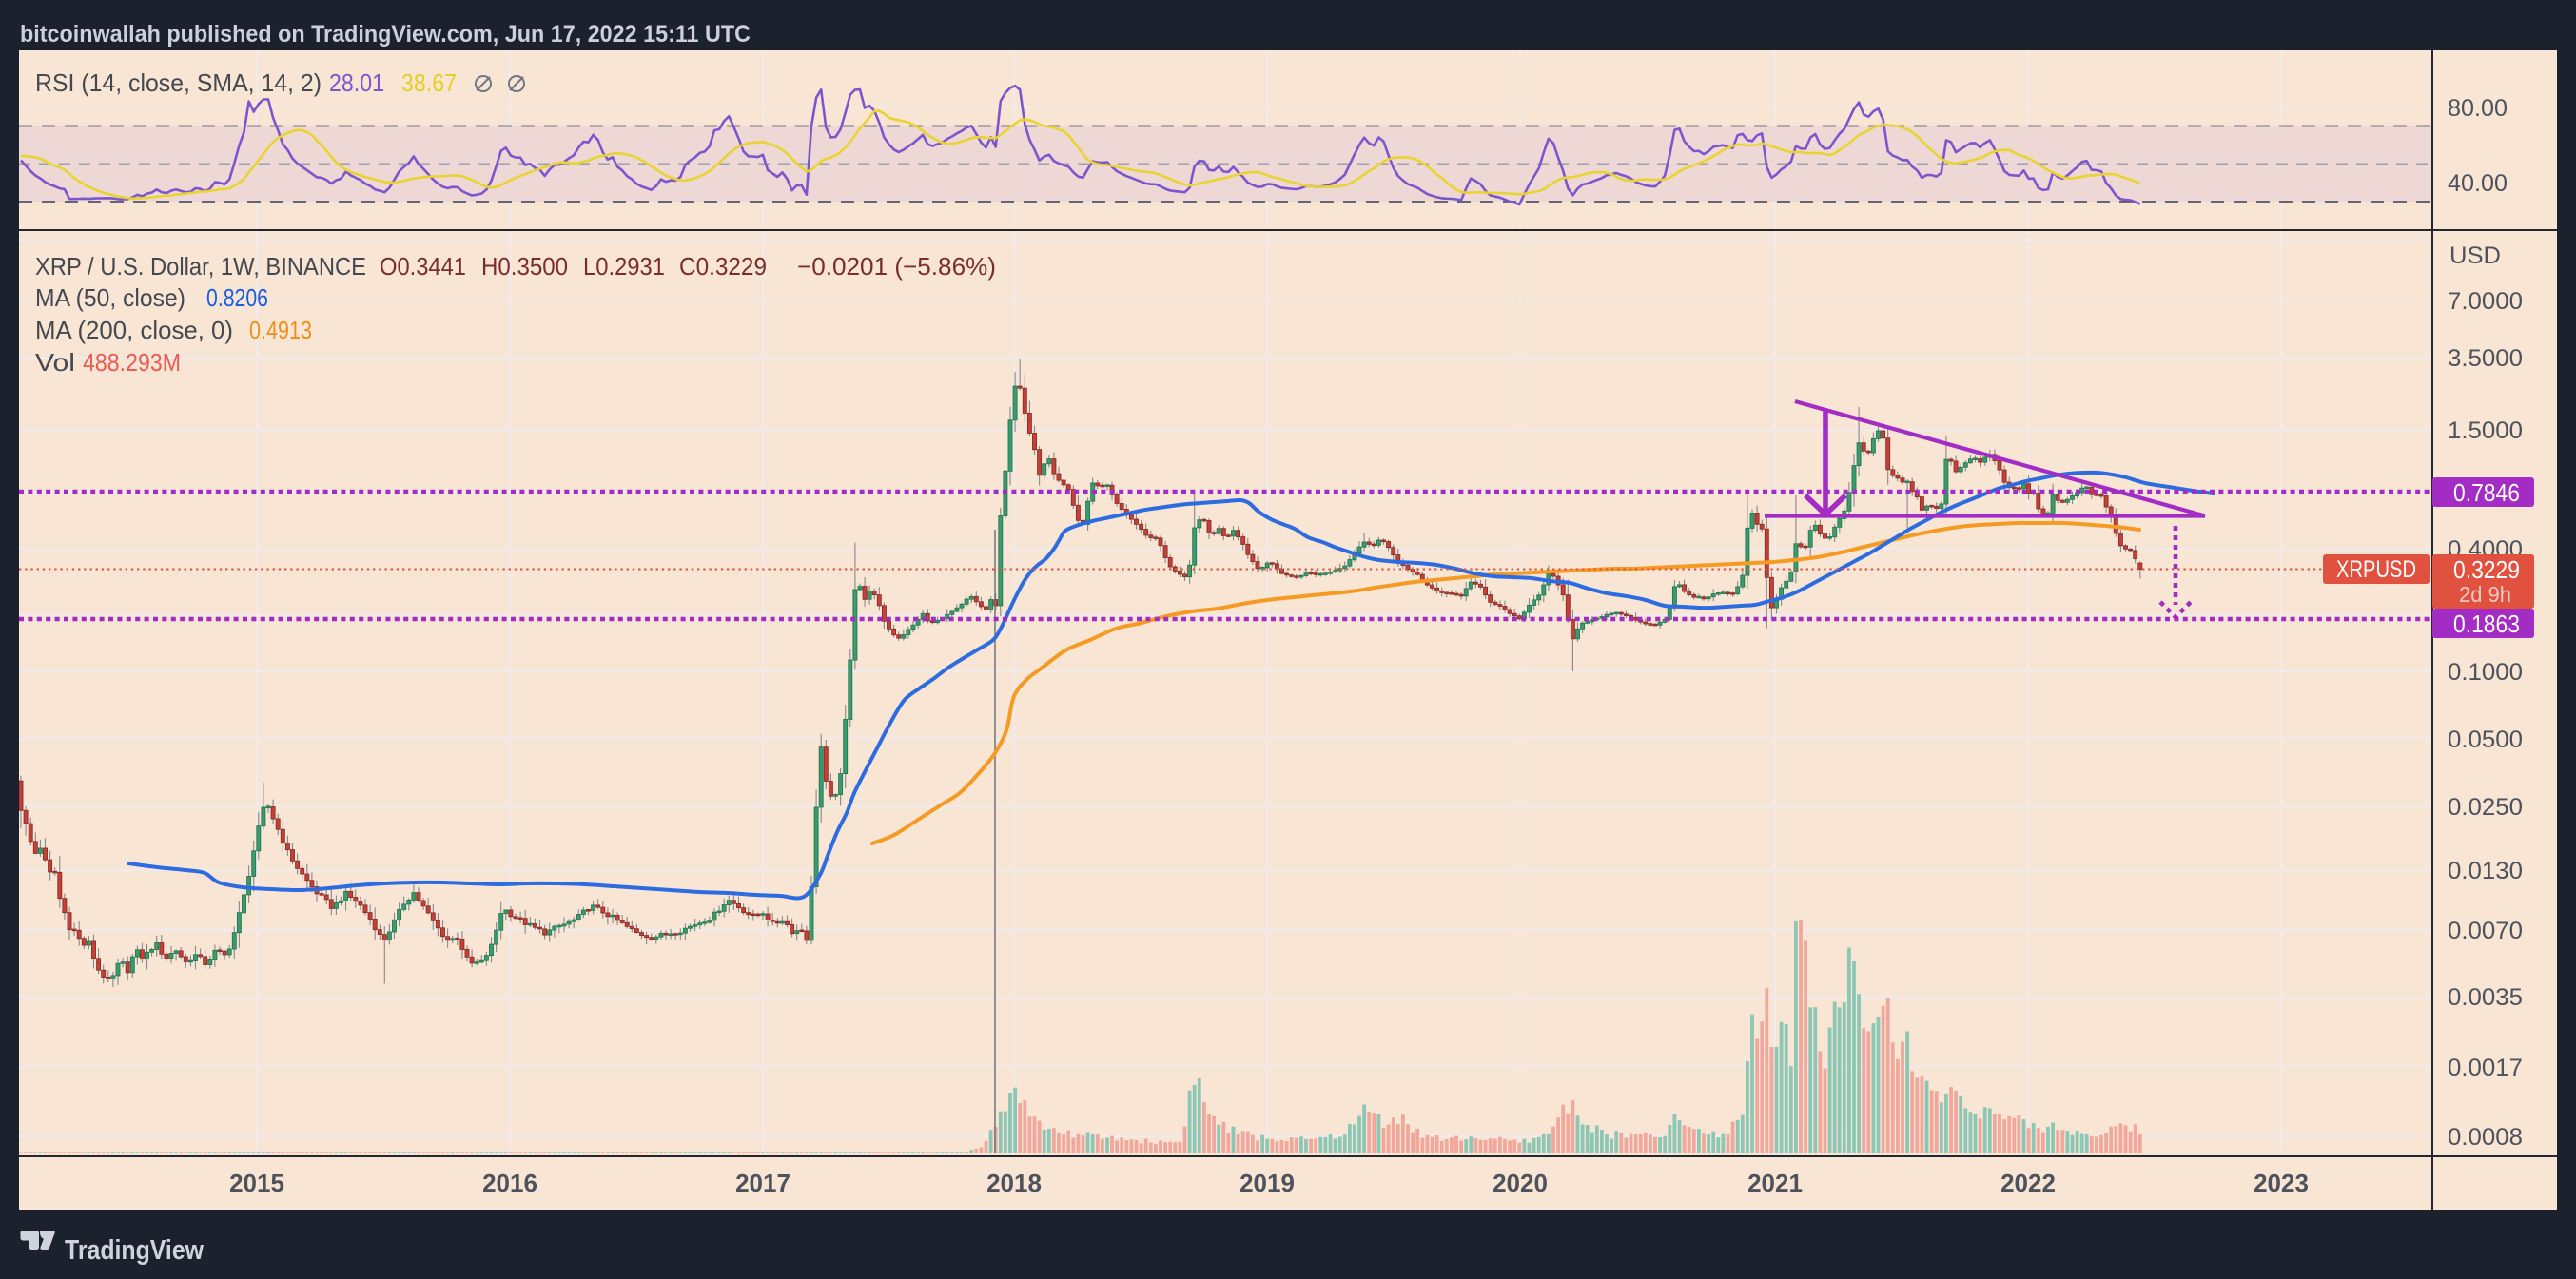  I want to click on svg-text: 488.293M, so click(132, 362).